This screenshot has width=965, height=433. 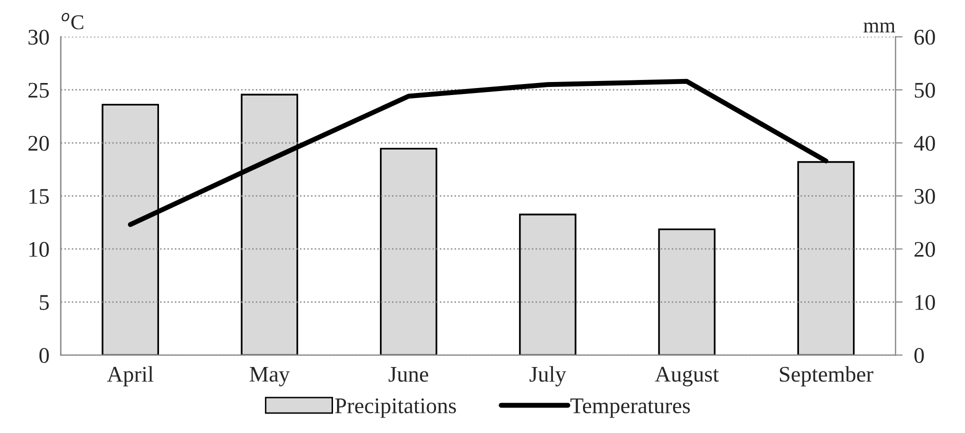 What do you see at coordinates (408, 374) in the screenshot?
I see `x-tick-label: June` at bounding box center [408, 374].